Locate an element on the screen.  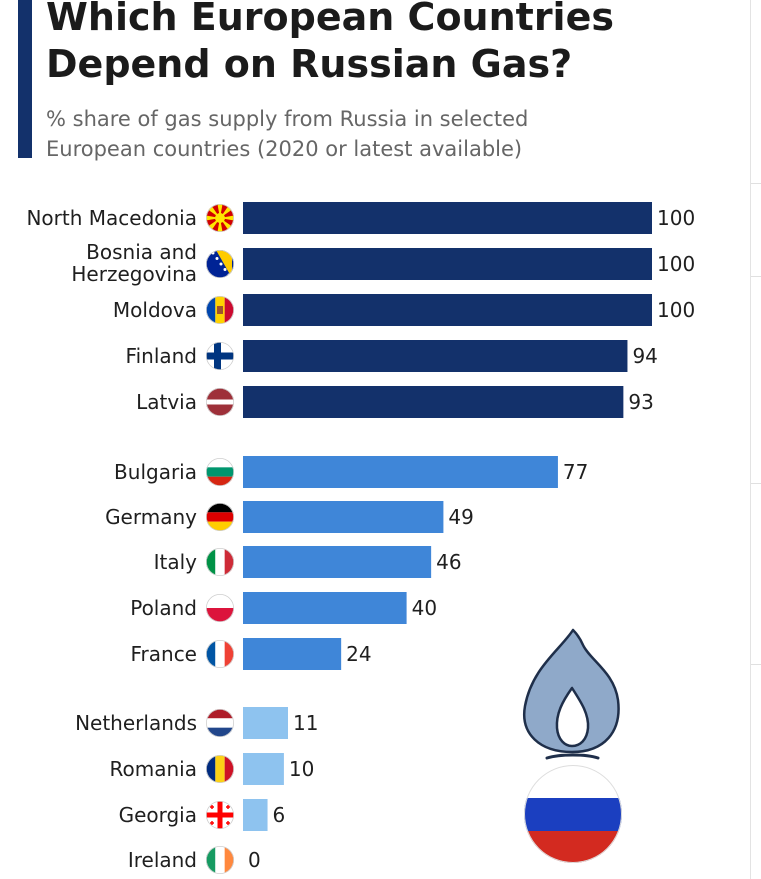
category-label: Georgia is located at coordinates (158, 815).